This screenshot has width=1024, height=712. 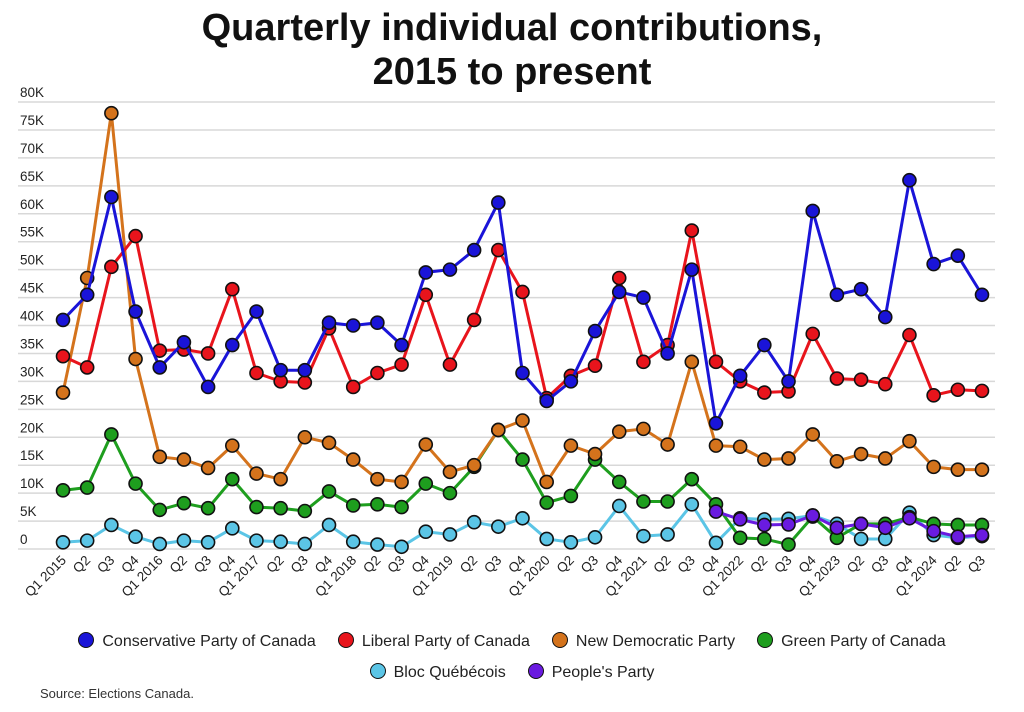 What do you see at coordinates (863, 641) in the screenshot?
I see `legend-label: Green Party of Canada` at bounding box center [863, 641].